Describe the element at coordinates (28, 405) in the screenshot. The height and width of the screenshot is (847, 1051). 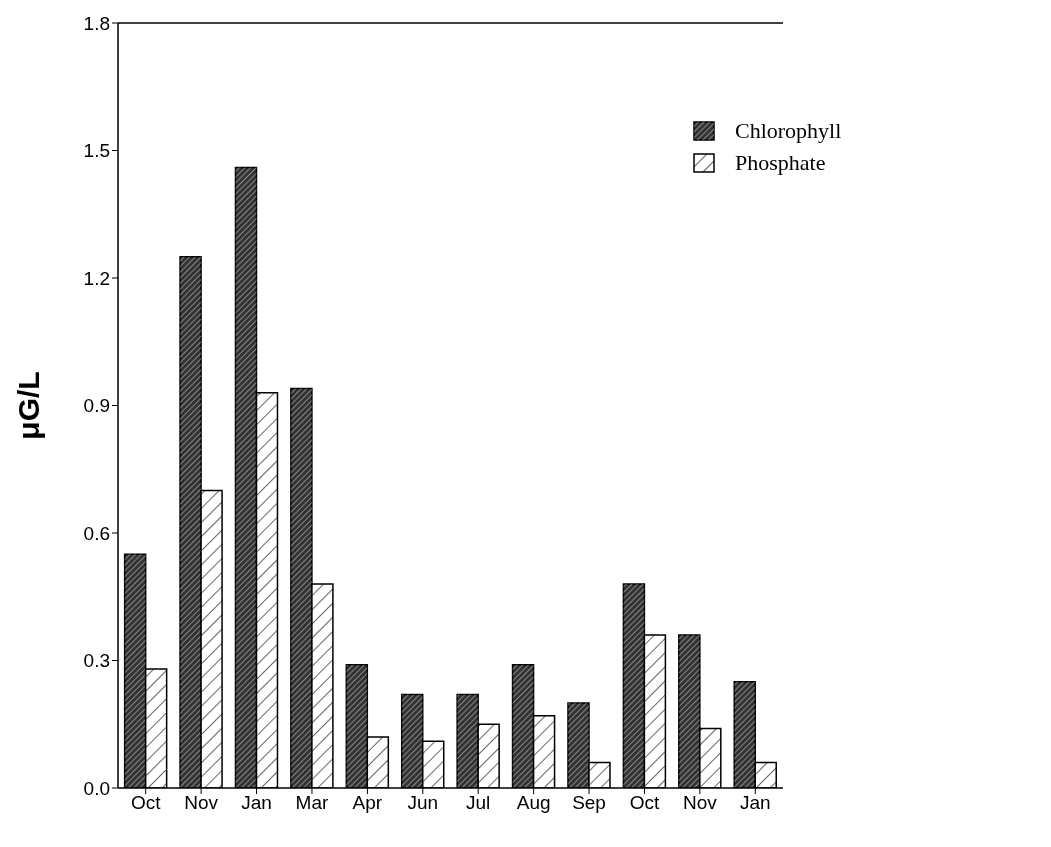
I see `y-axis-title: μG/L` at that location.